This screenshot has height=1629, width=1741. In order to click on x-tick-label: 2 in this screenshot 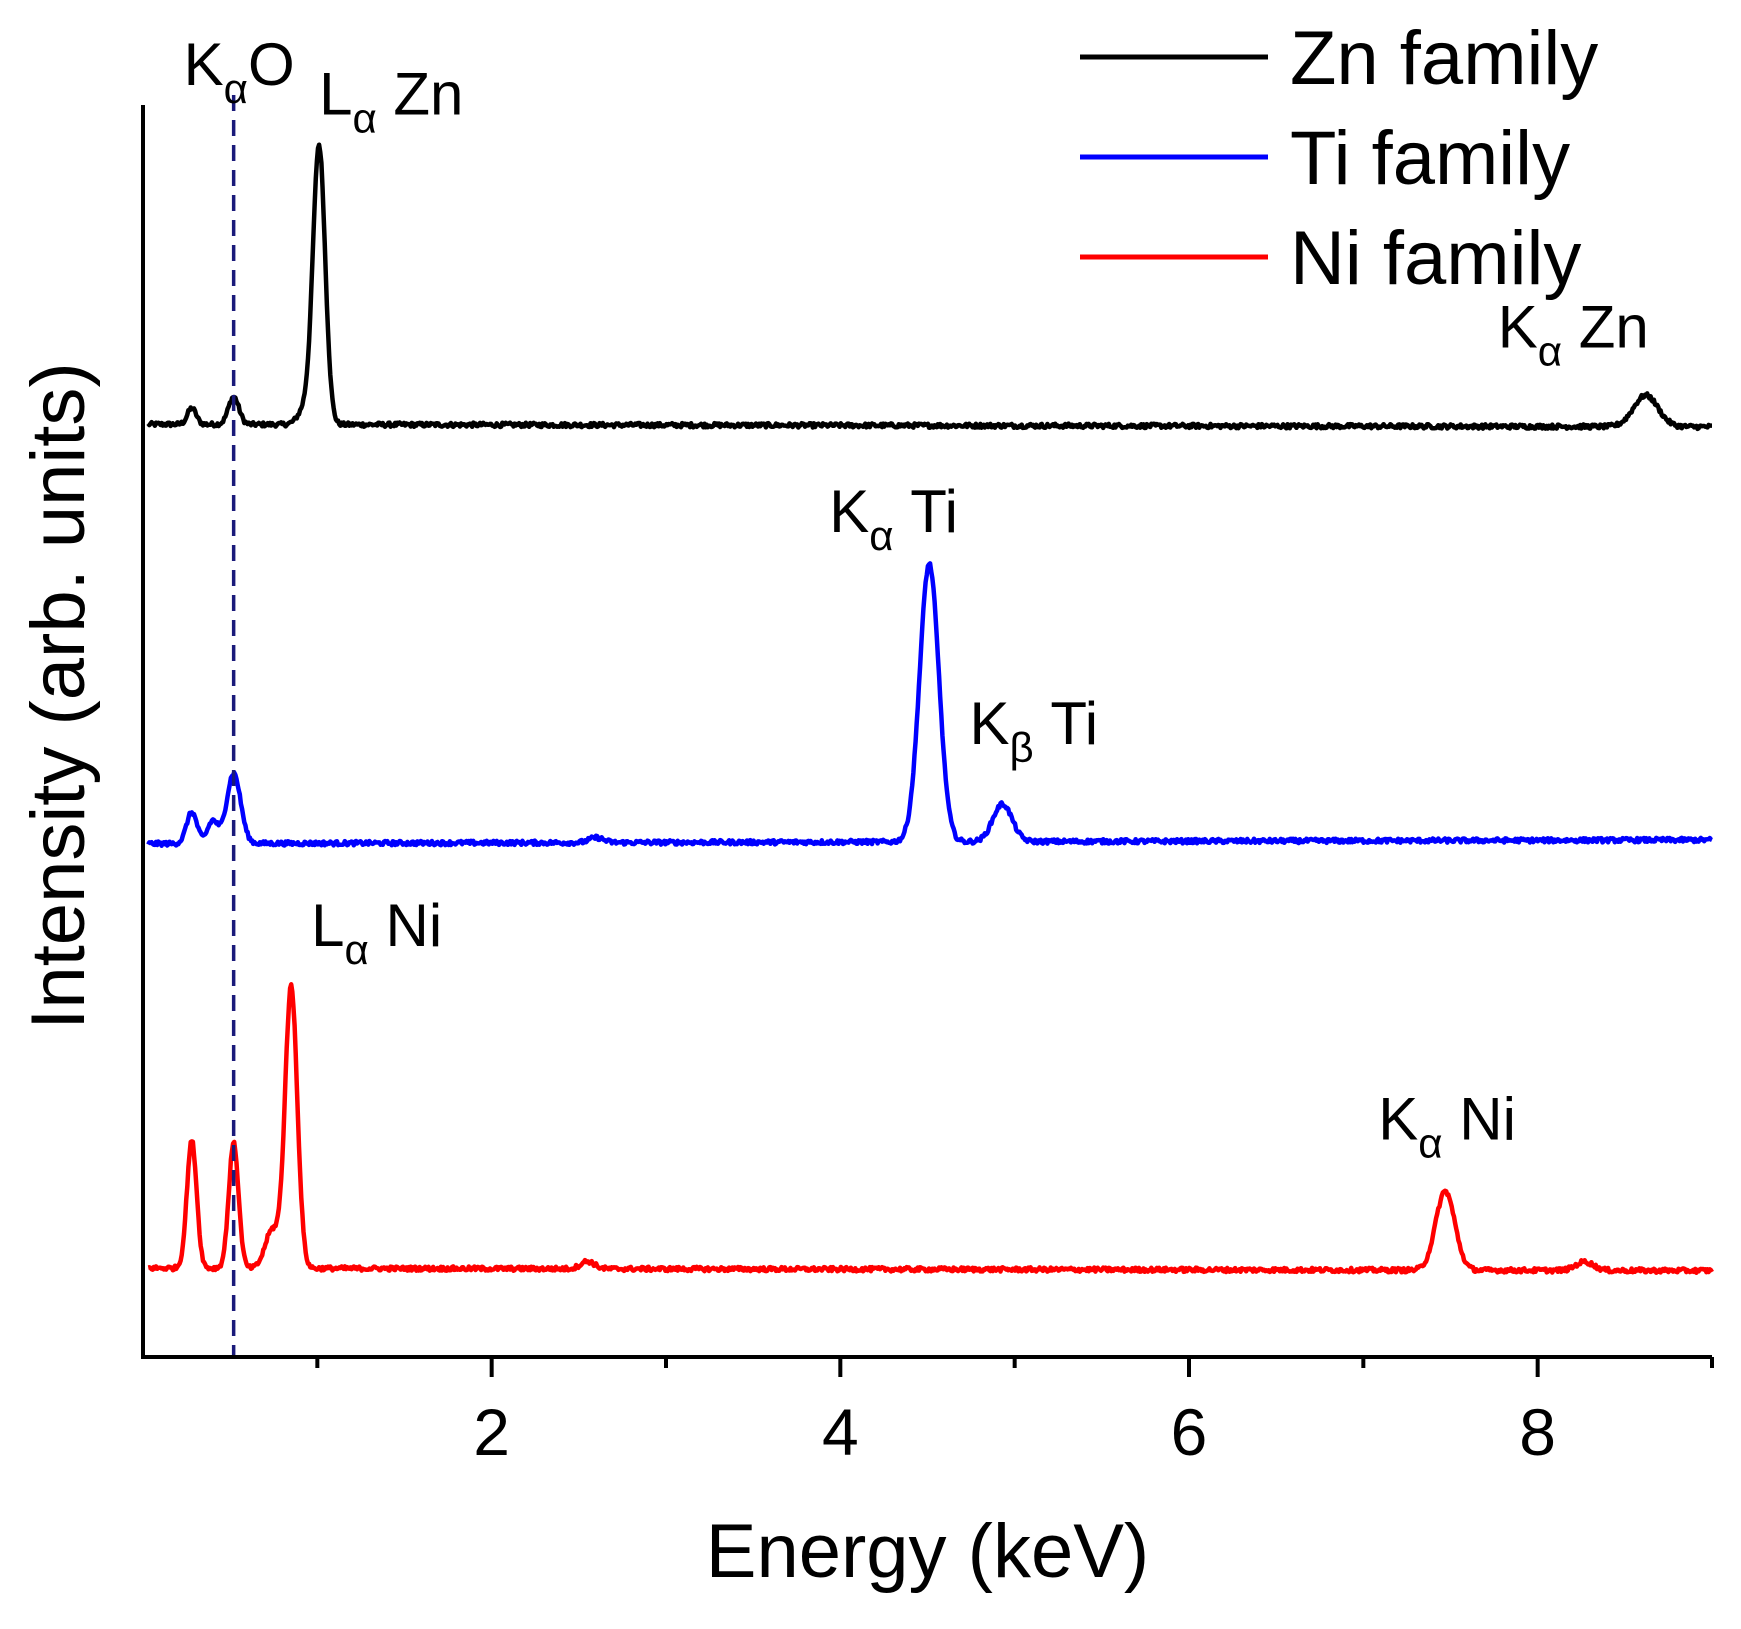, I will do `click(491, 1432)`.